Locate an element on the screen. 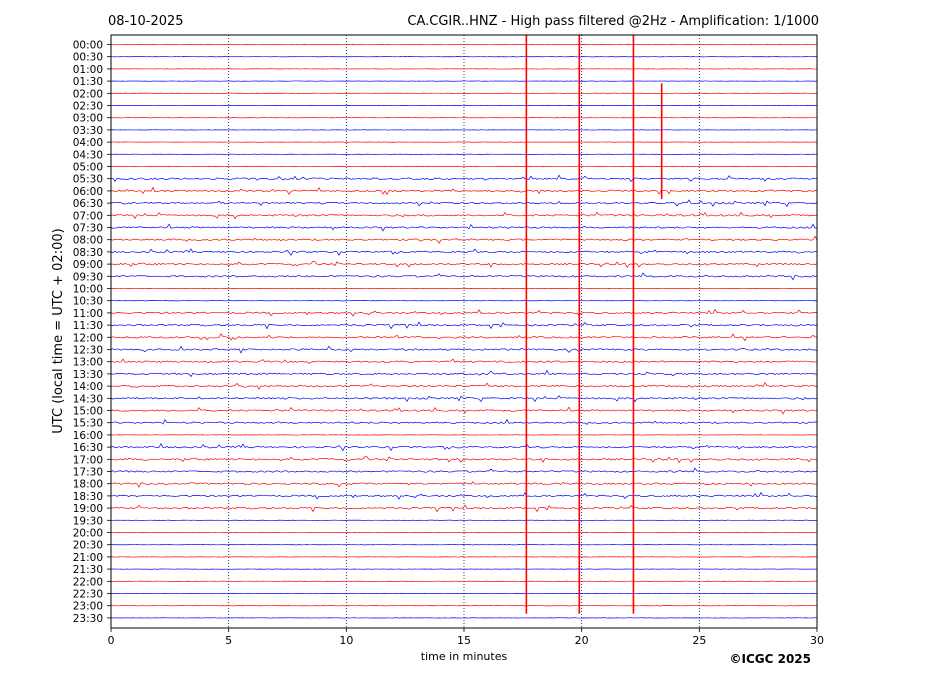  x-axis-label: time in minutes is located at coordinates (464, 656).